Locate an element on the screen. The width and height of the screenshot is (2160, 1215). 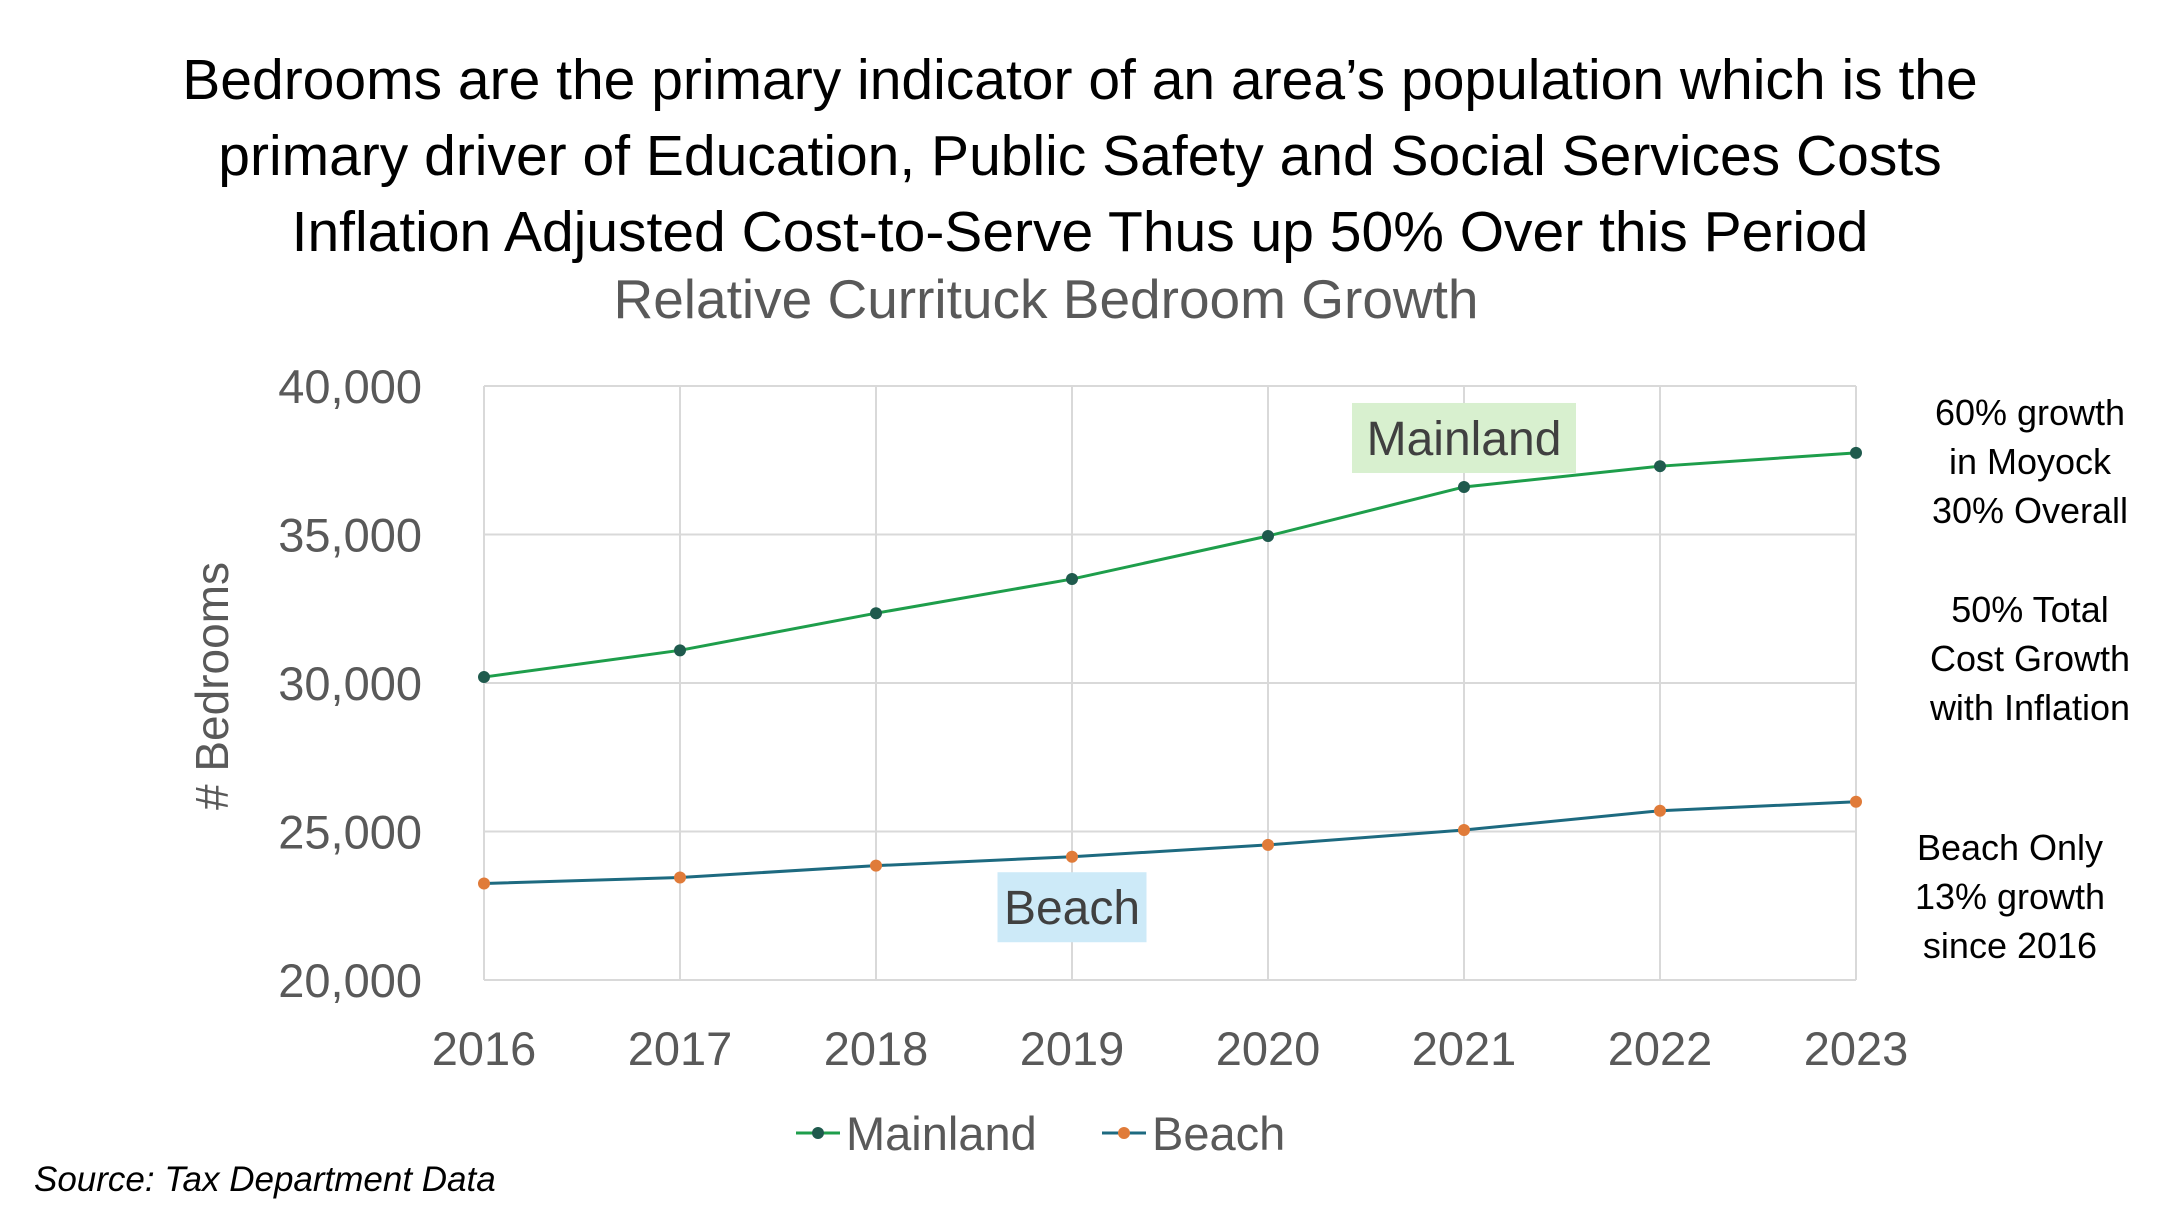
y-tick-label: 20,000 is located at coordinates (350, 980).